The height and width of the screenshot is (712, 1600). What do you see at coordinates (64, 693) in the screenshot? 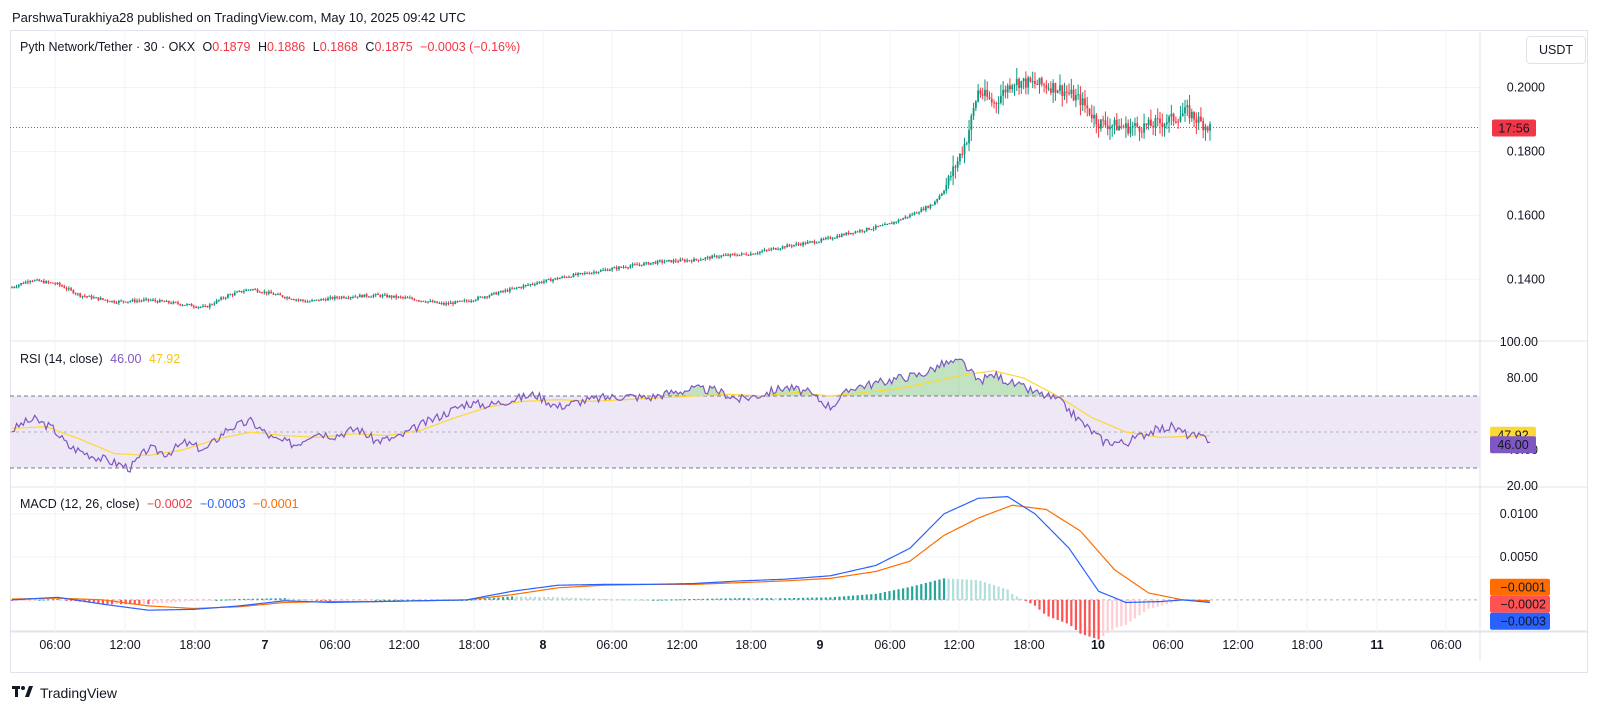
I see `footer-brand: TradingView` at bounding box center [64, 693].